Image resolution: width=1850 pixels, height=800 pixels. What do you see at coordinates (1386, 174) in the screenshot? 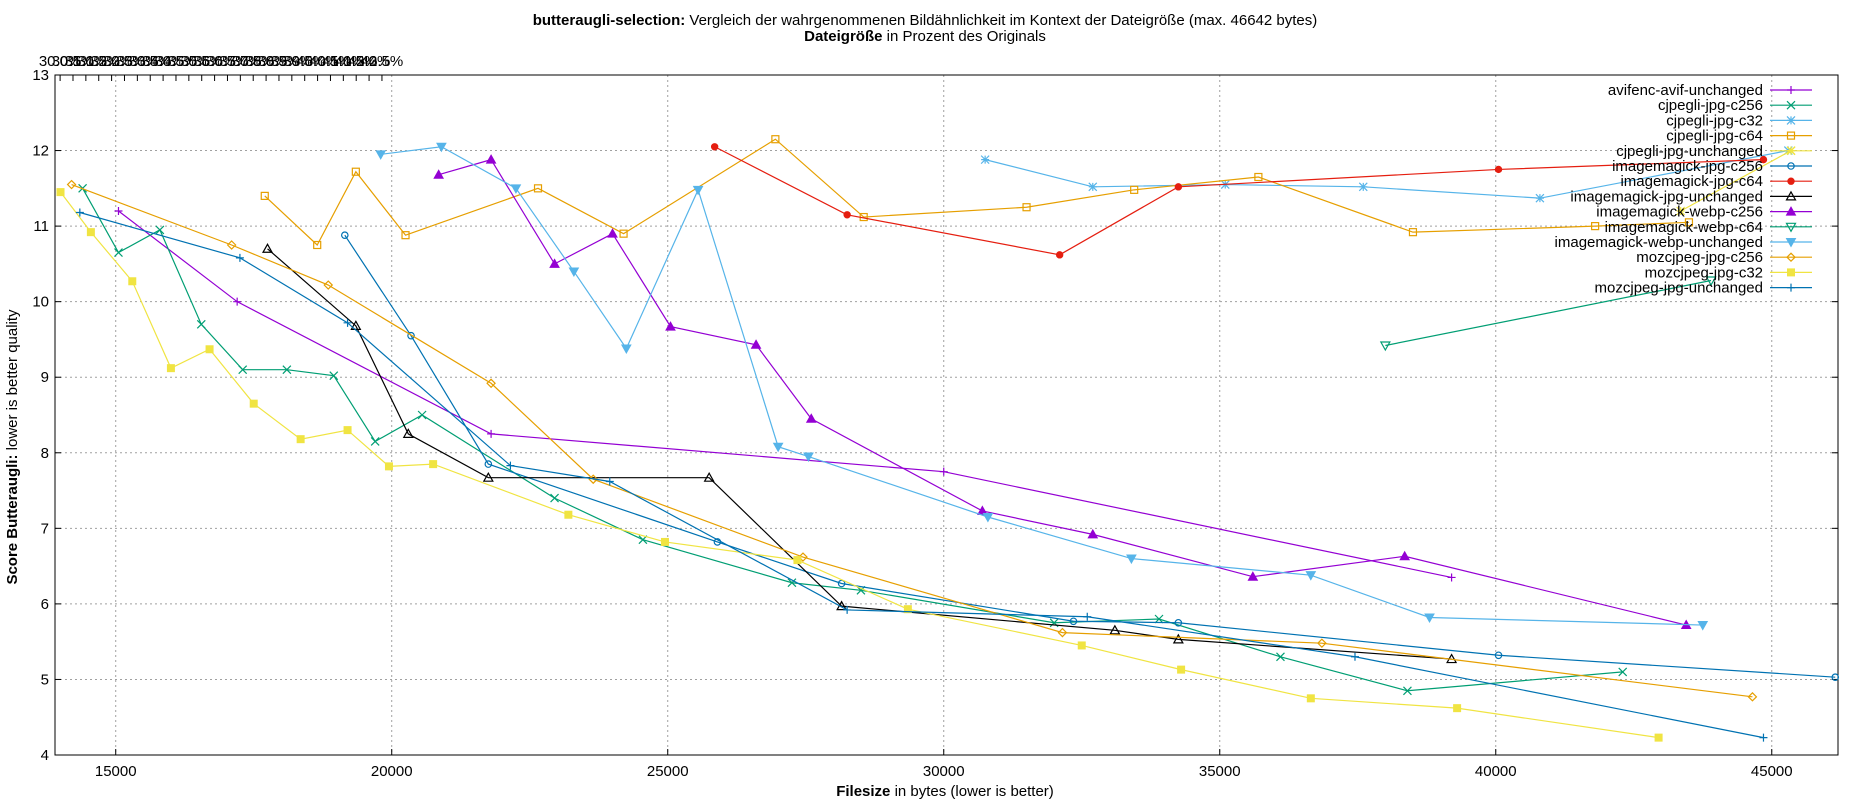
I see `series-line` at bounding box center [1386, 174].